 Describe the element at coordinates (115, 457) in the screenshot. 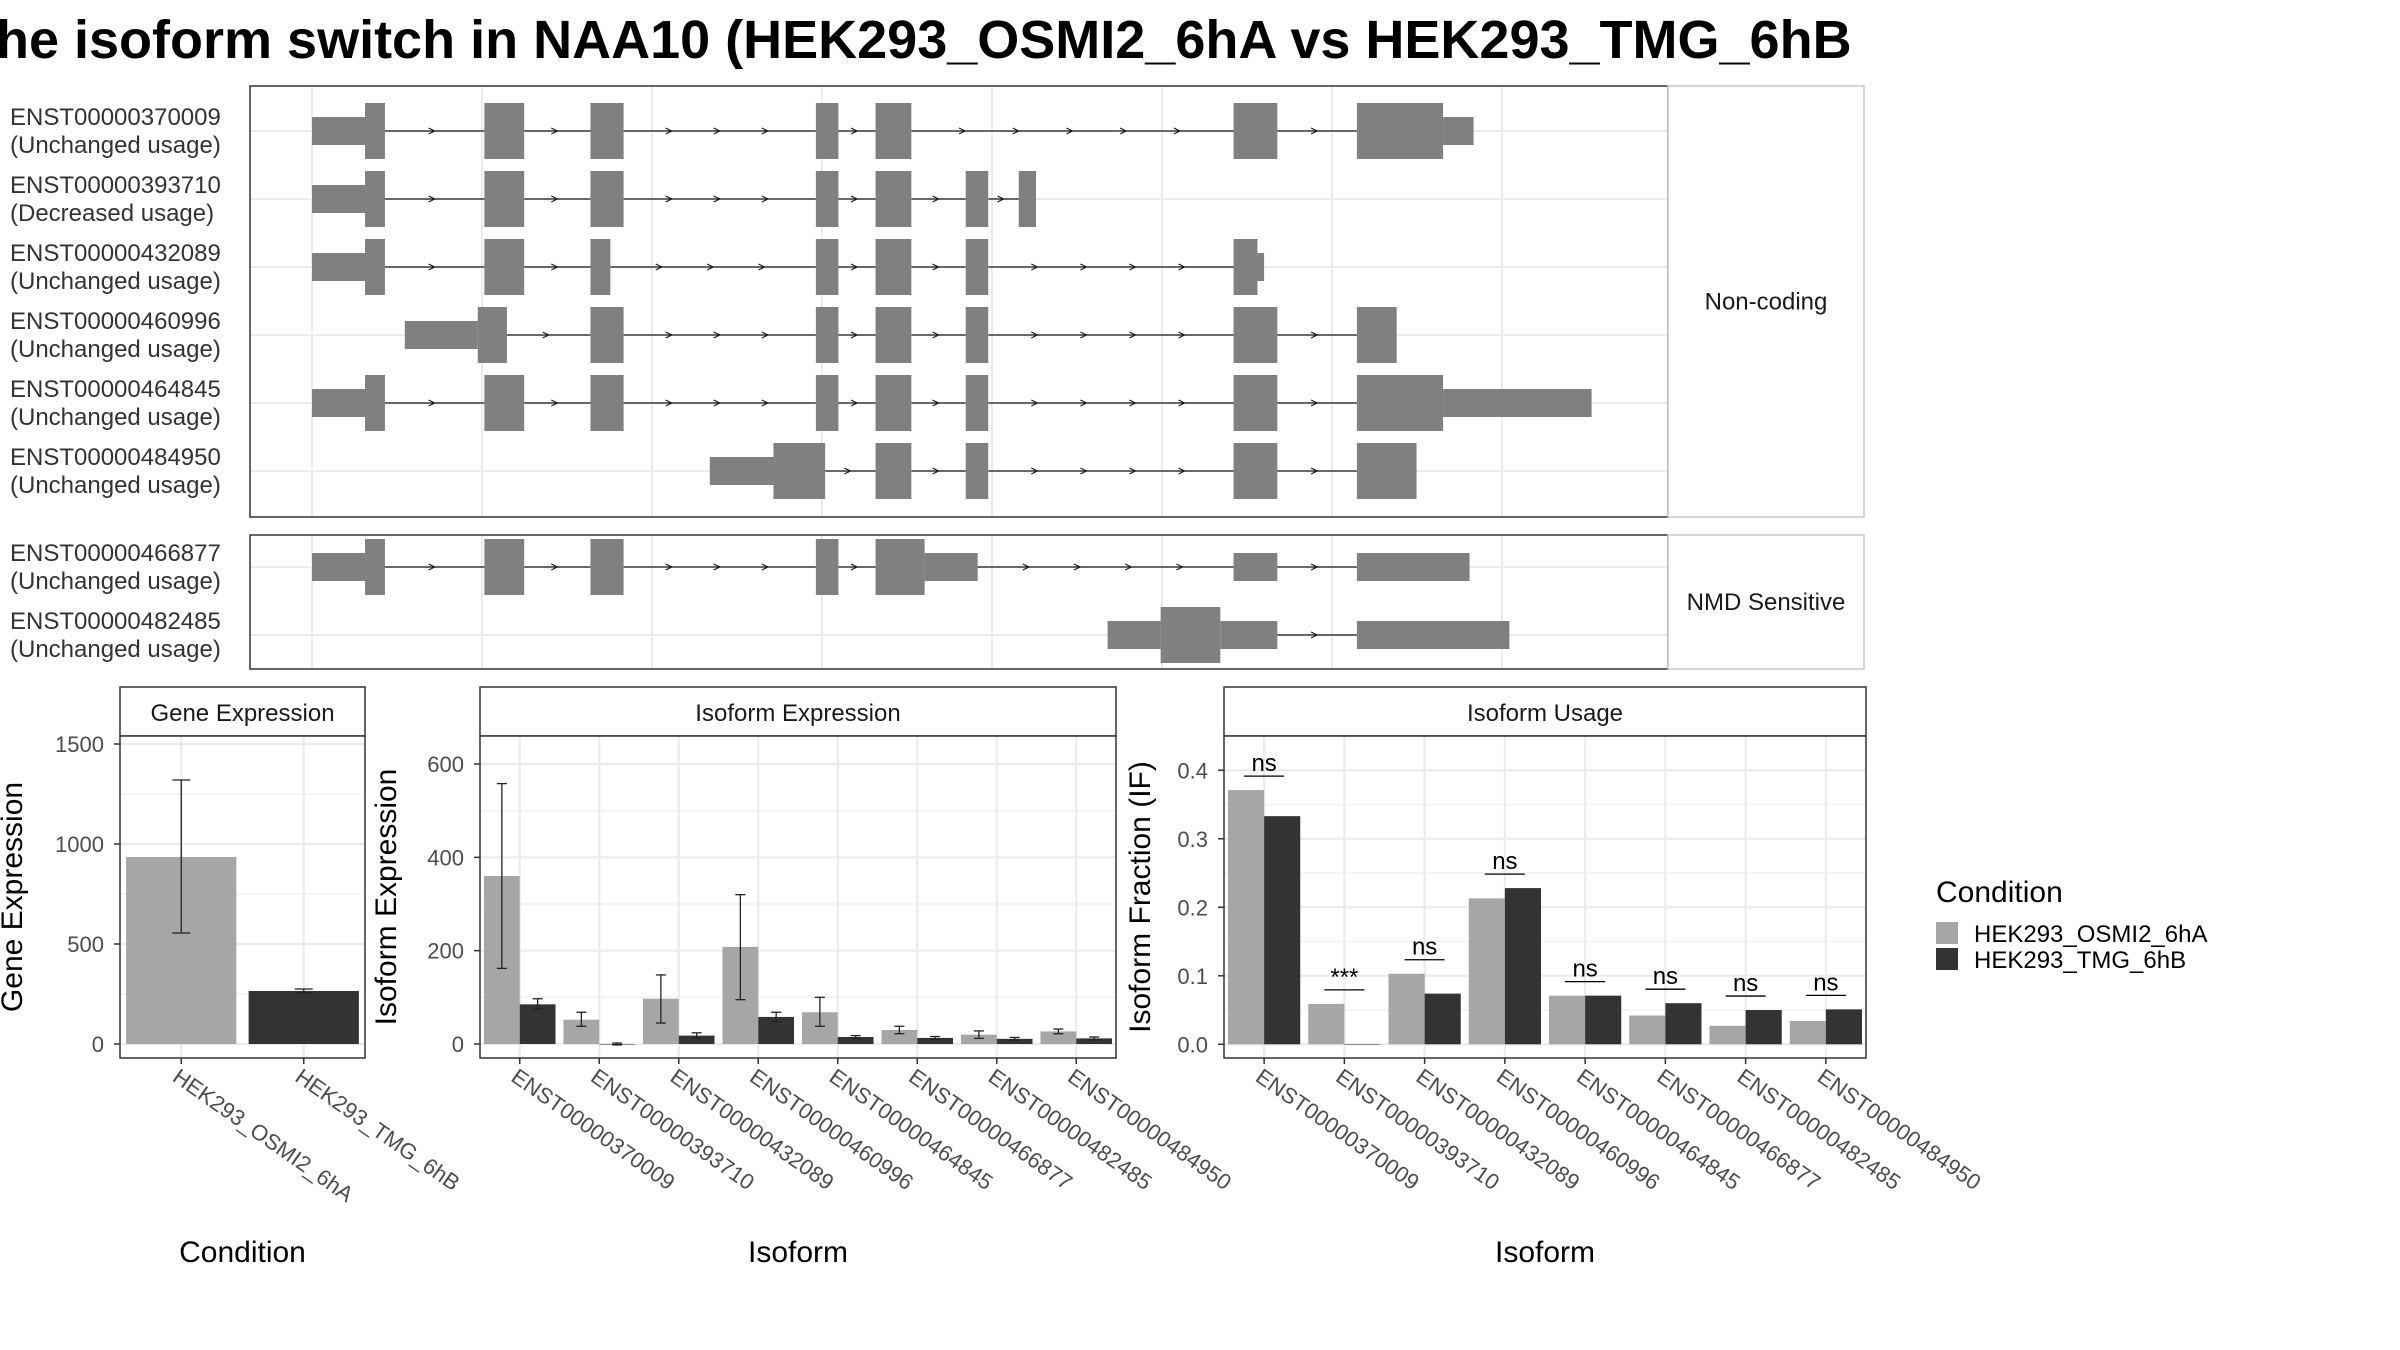

I see `transcript-id-label: ENST00000484950` at that location.